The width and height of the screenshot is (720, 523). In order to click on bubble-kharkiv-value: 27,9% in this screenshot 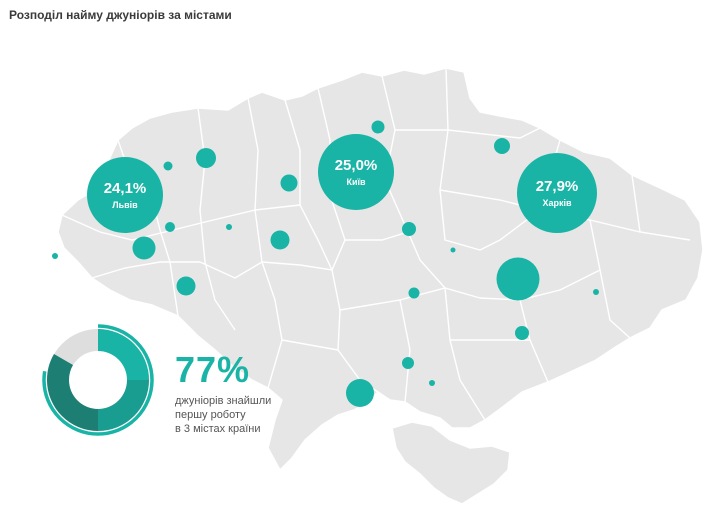, I will do `click(557, 186)`.